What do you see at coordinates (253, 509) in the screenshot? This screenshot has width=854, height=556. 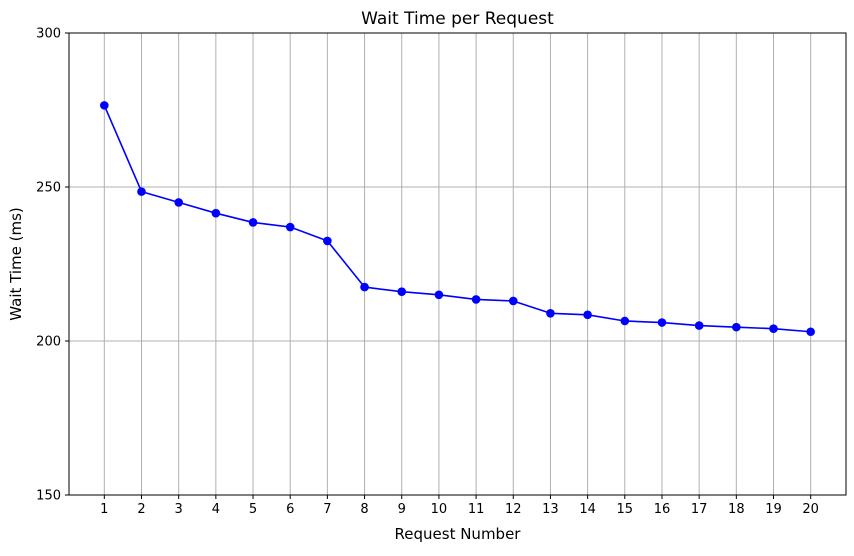 I see `x-tick-label: 5` at bounding box center [253, 509].